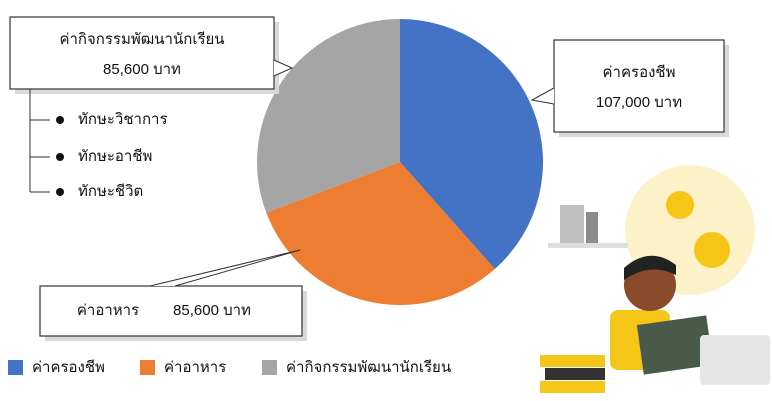  Describe the element at coordinates (108, 310) in the screenshot. I see `callout-label: ค่าอาหาร` at that location.